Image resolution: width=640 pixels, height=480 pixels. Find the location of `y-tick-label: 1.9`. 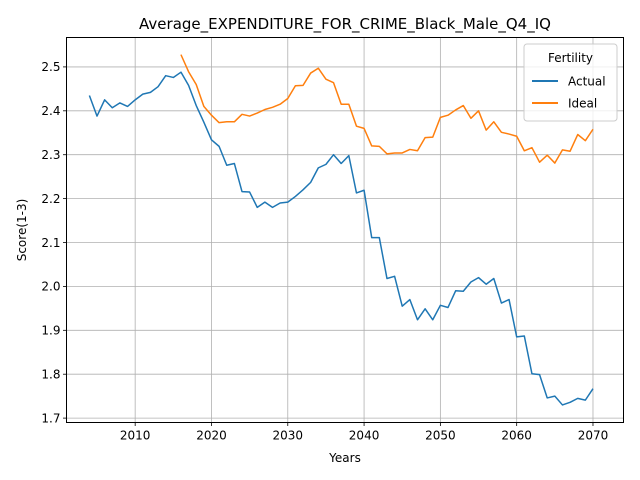

y-tick-label: 1.9 is located at coordinates (50, 331).